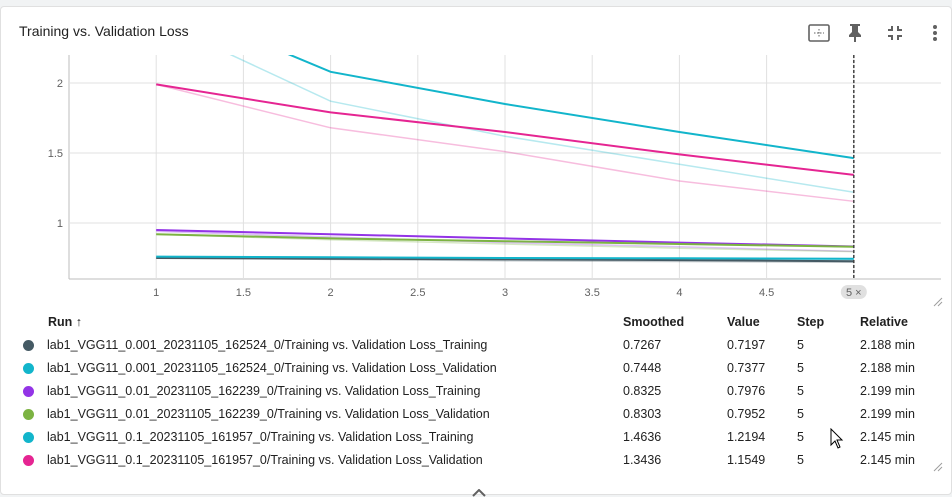 The image size is (952, 497). I want to click on value: 1.2194, so click(746, 437).